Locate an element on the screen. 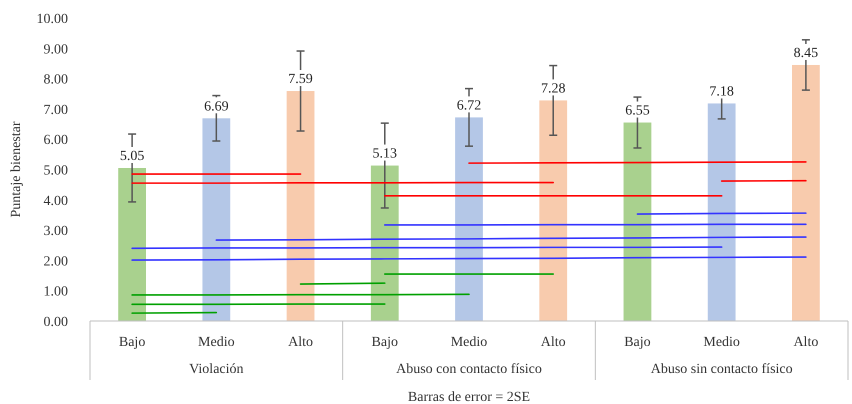  data-label: 6.72 is located at coordinates (469, 106).